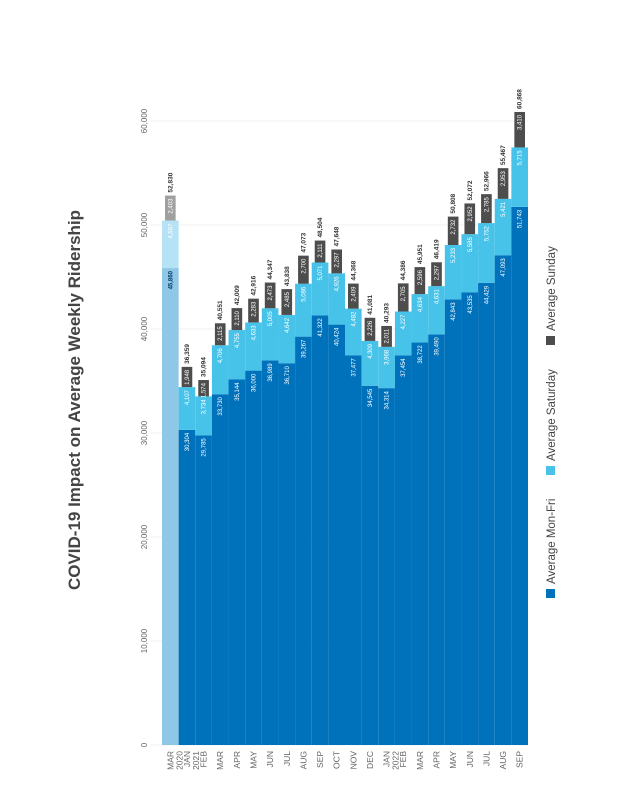 Image resolution: width=618 pixels, height=800 pixels. What do you see at coordinates (503, 155) in the screenshot?
I see `data-label-total: 55,467` at bounding box center [503, 155].